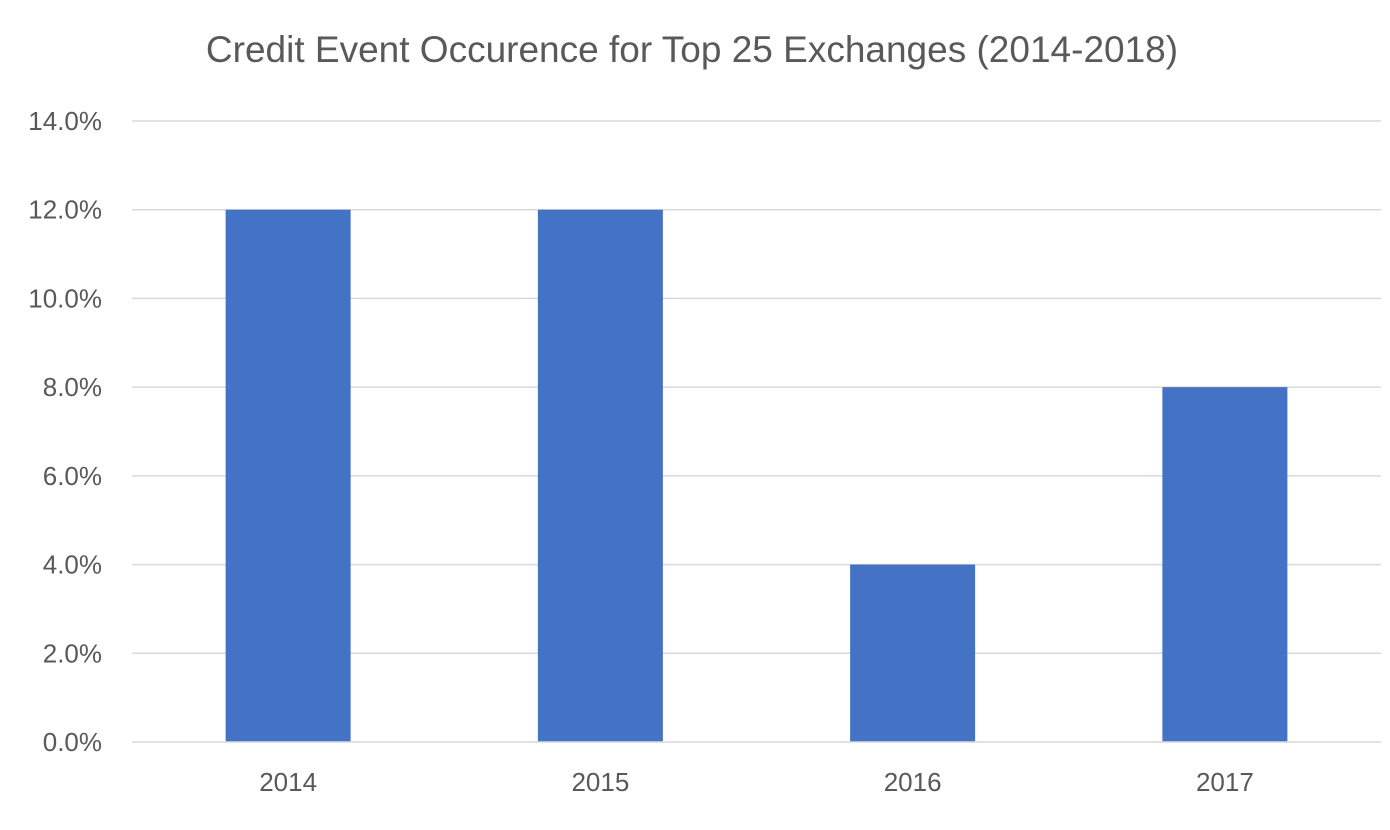  Describe the element at coordinates (600, 475) in the screenshot. I see `bar-2015` at that location.